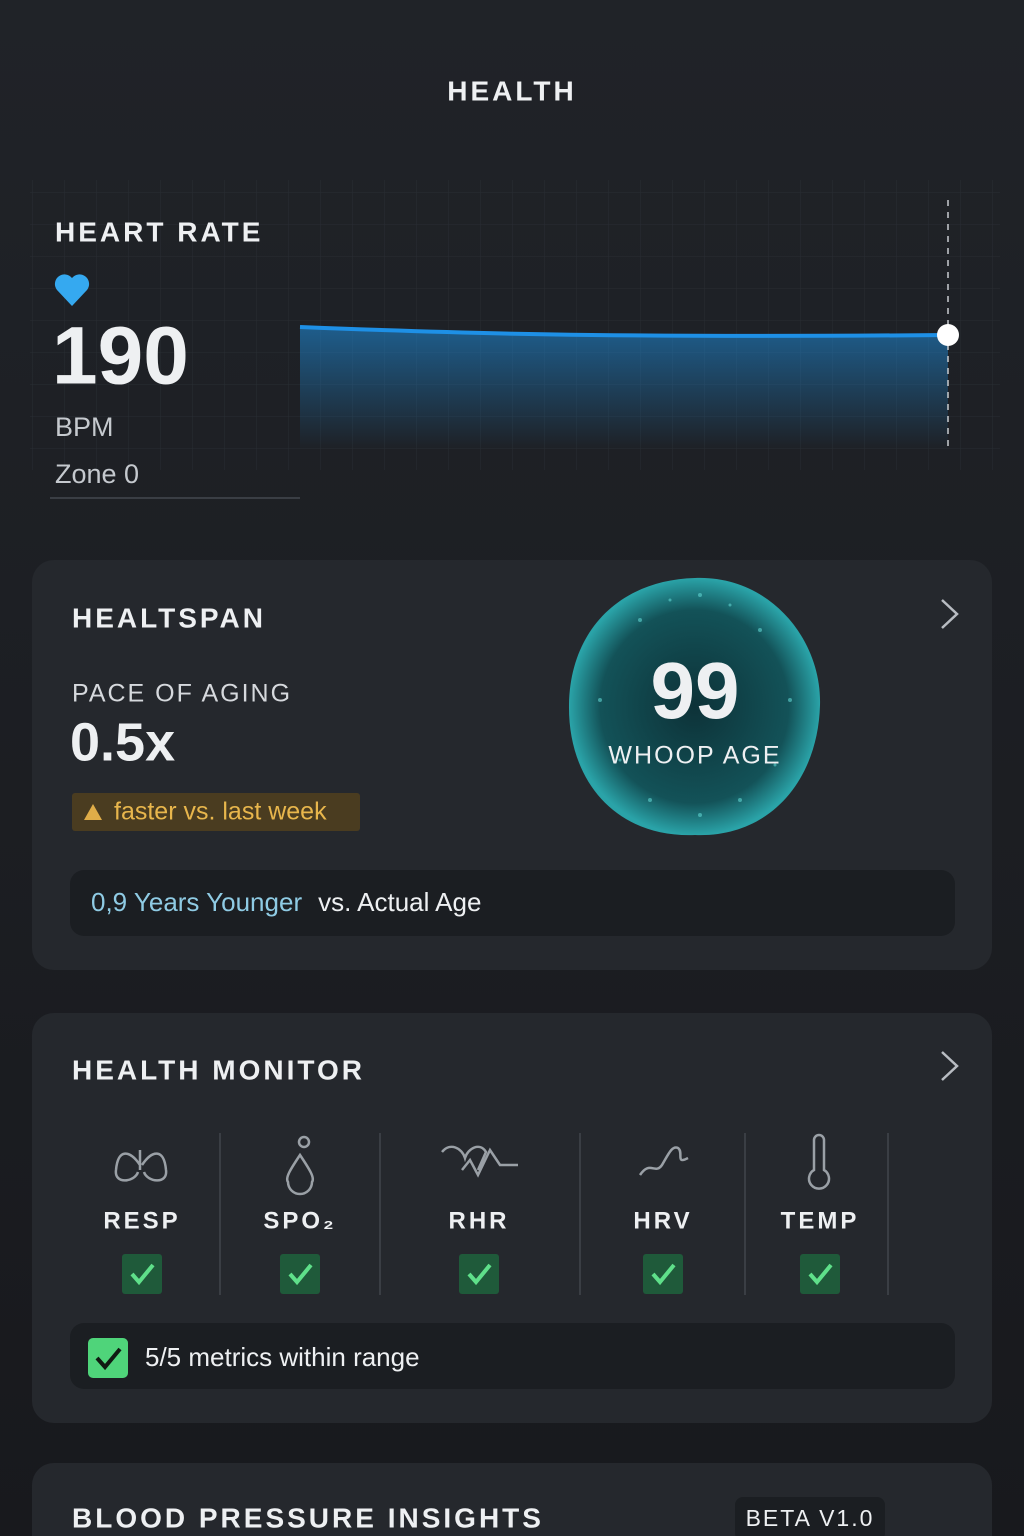 This screenshot has width=1024, height=1536. Describe the element at coordinates (624, 331) in the screenshot. I see `heart-line` at that location.